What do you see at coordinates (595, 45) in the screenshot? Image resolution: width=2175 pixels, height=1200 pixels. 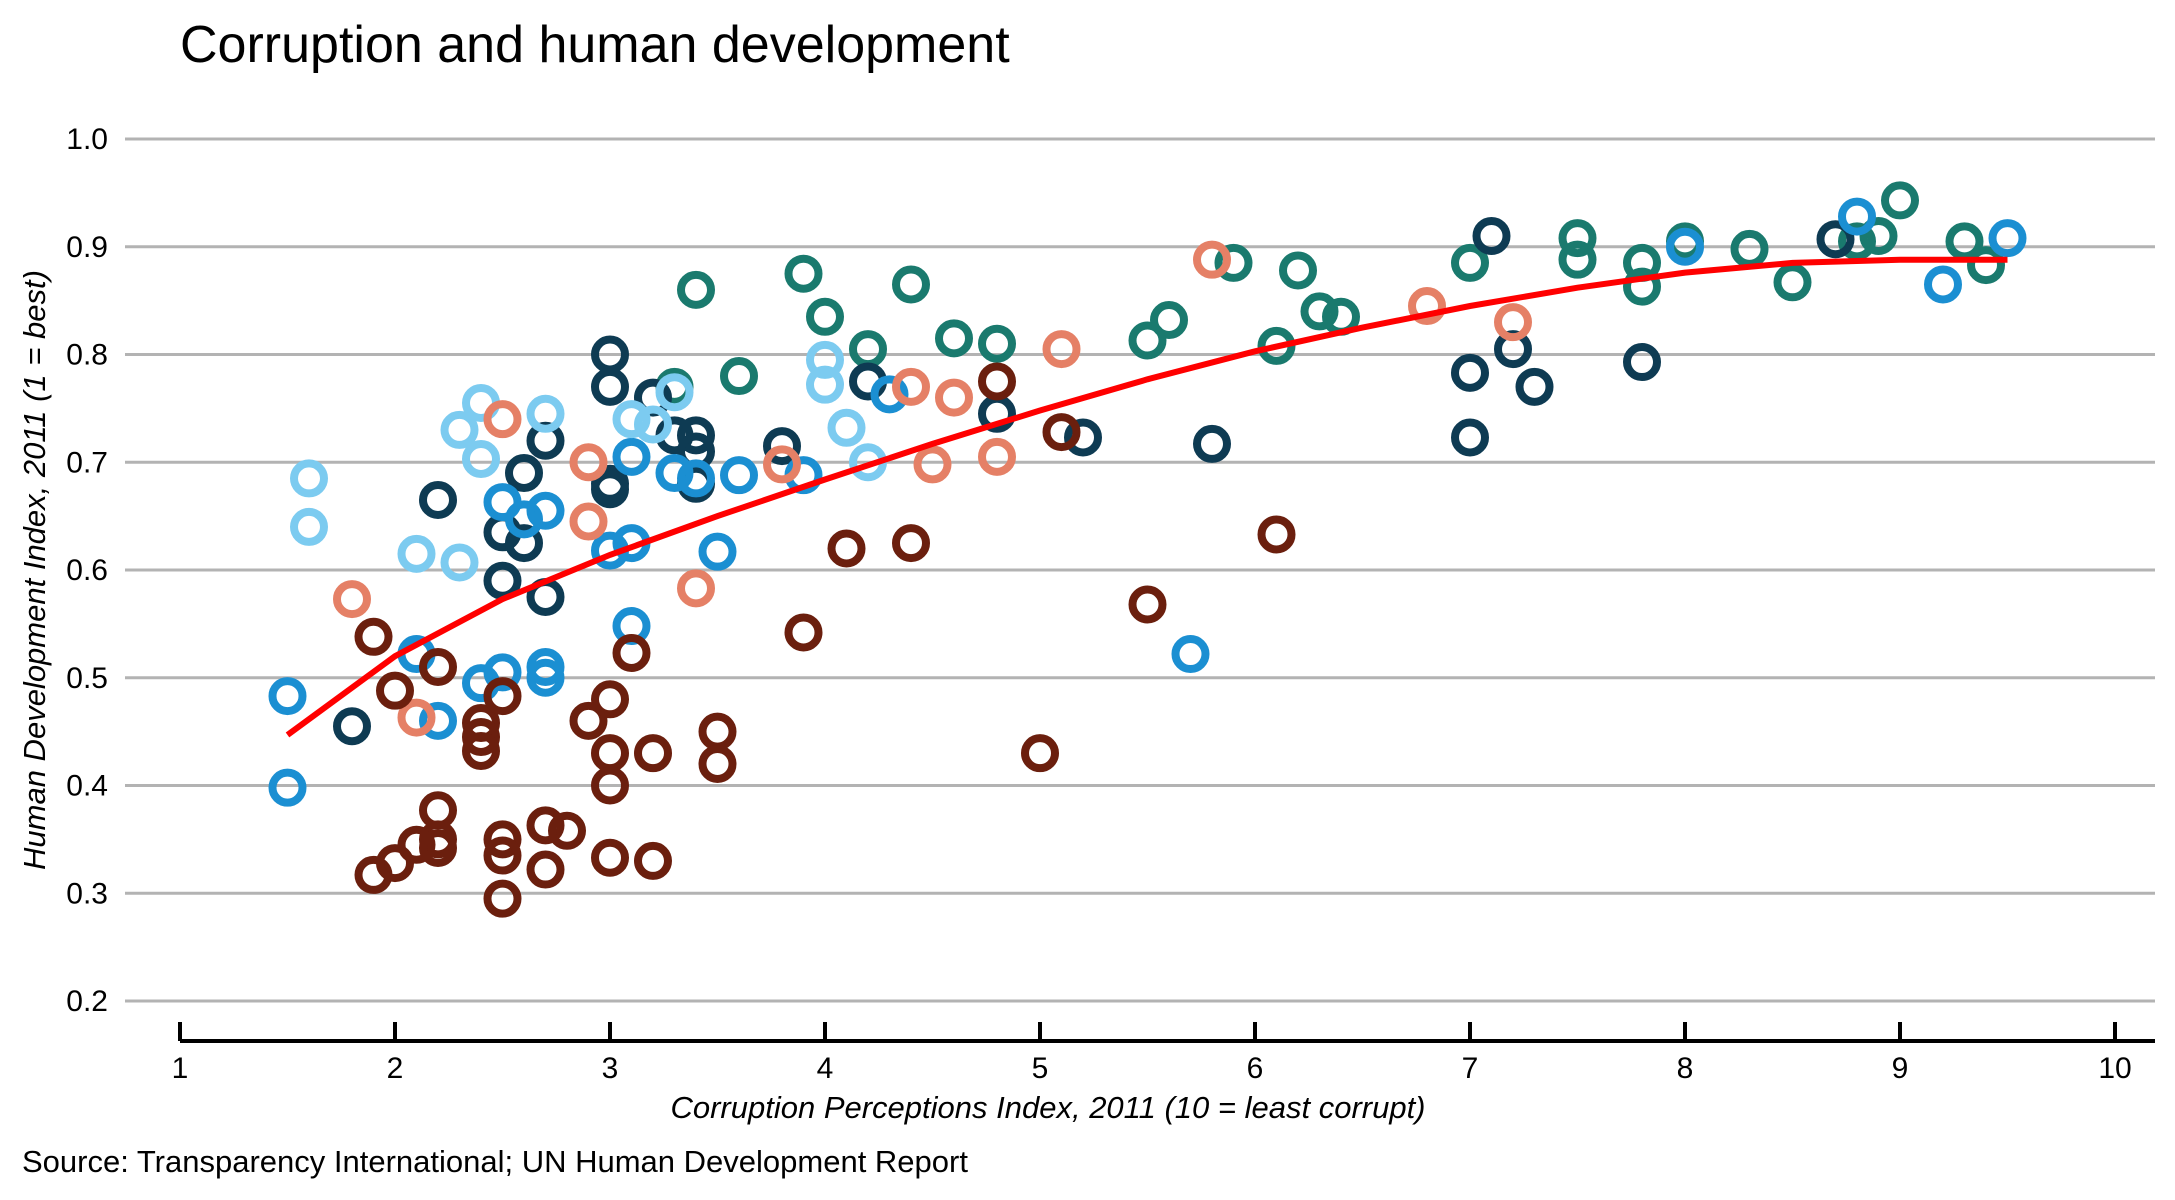 I see `chart-title: Corruption and human development` at bounding box center [595, 45].